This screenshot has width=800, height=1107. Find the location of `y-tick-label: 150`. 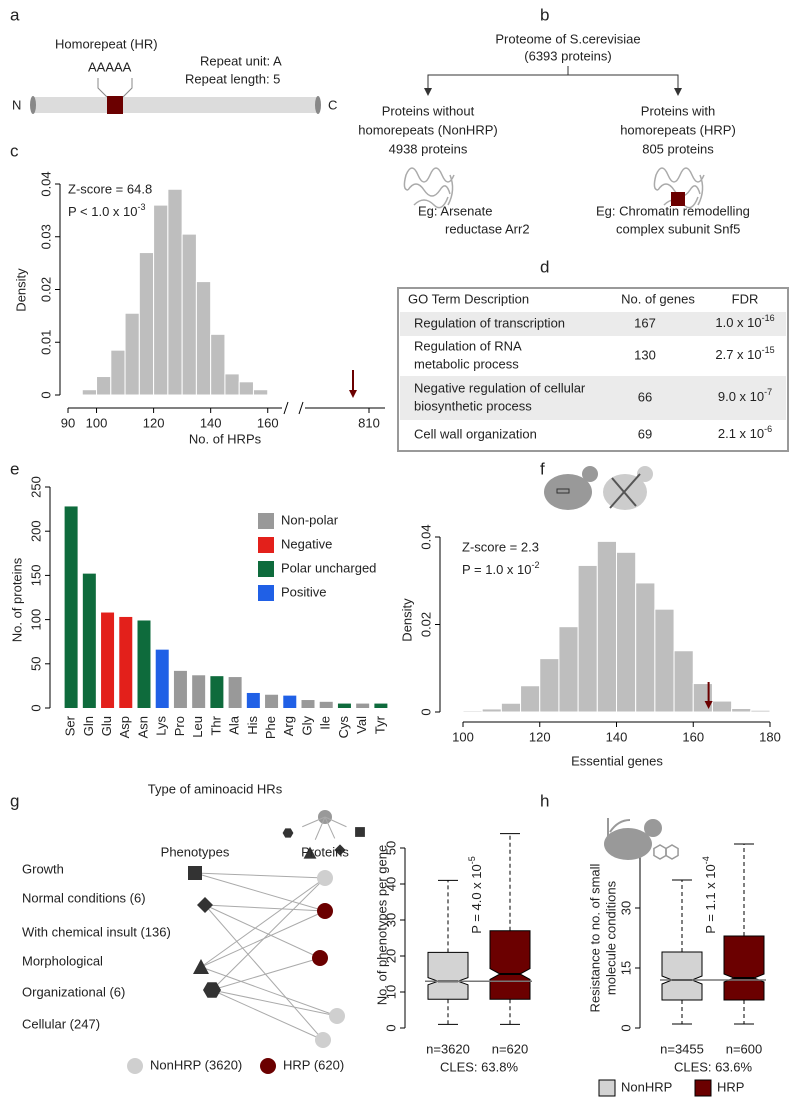

y-tick-label: 150 is located at coordinates (35, 576).